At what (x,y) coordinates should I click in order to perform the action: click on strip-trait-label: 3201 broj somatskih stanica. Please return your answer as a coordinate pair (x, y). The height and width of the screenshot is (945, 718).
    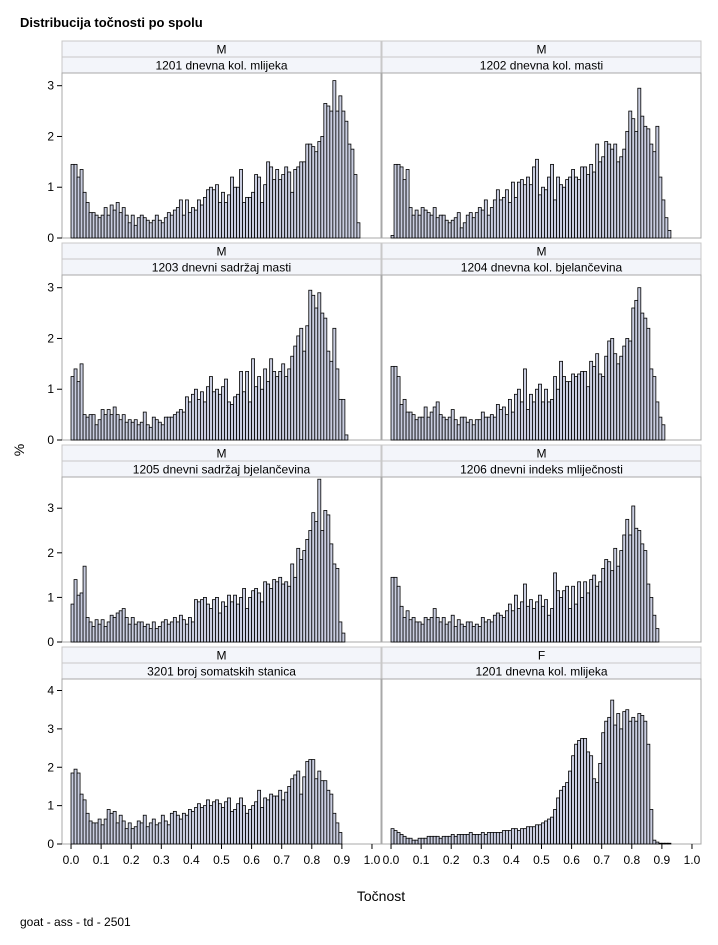
    Looking at the image, I should click on (221, 672).